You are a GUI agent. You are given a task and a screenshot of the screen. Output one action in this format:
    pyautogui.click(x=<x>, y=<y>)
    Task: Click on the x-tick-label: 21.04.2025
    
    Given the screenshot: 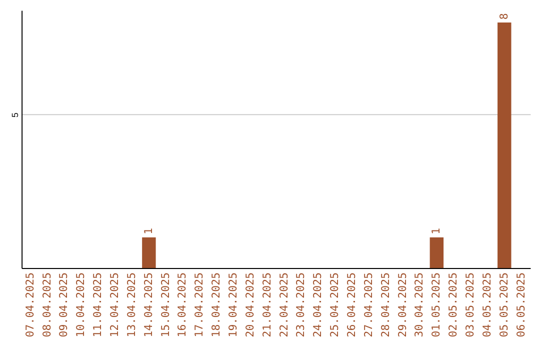 What is the action you would take?
    pyautogui.click(x=267, y=305)
    